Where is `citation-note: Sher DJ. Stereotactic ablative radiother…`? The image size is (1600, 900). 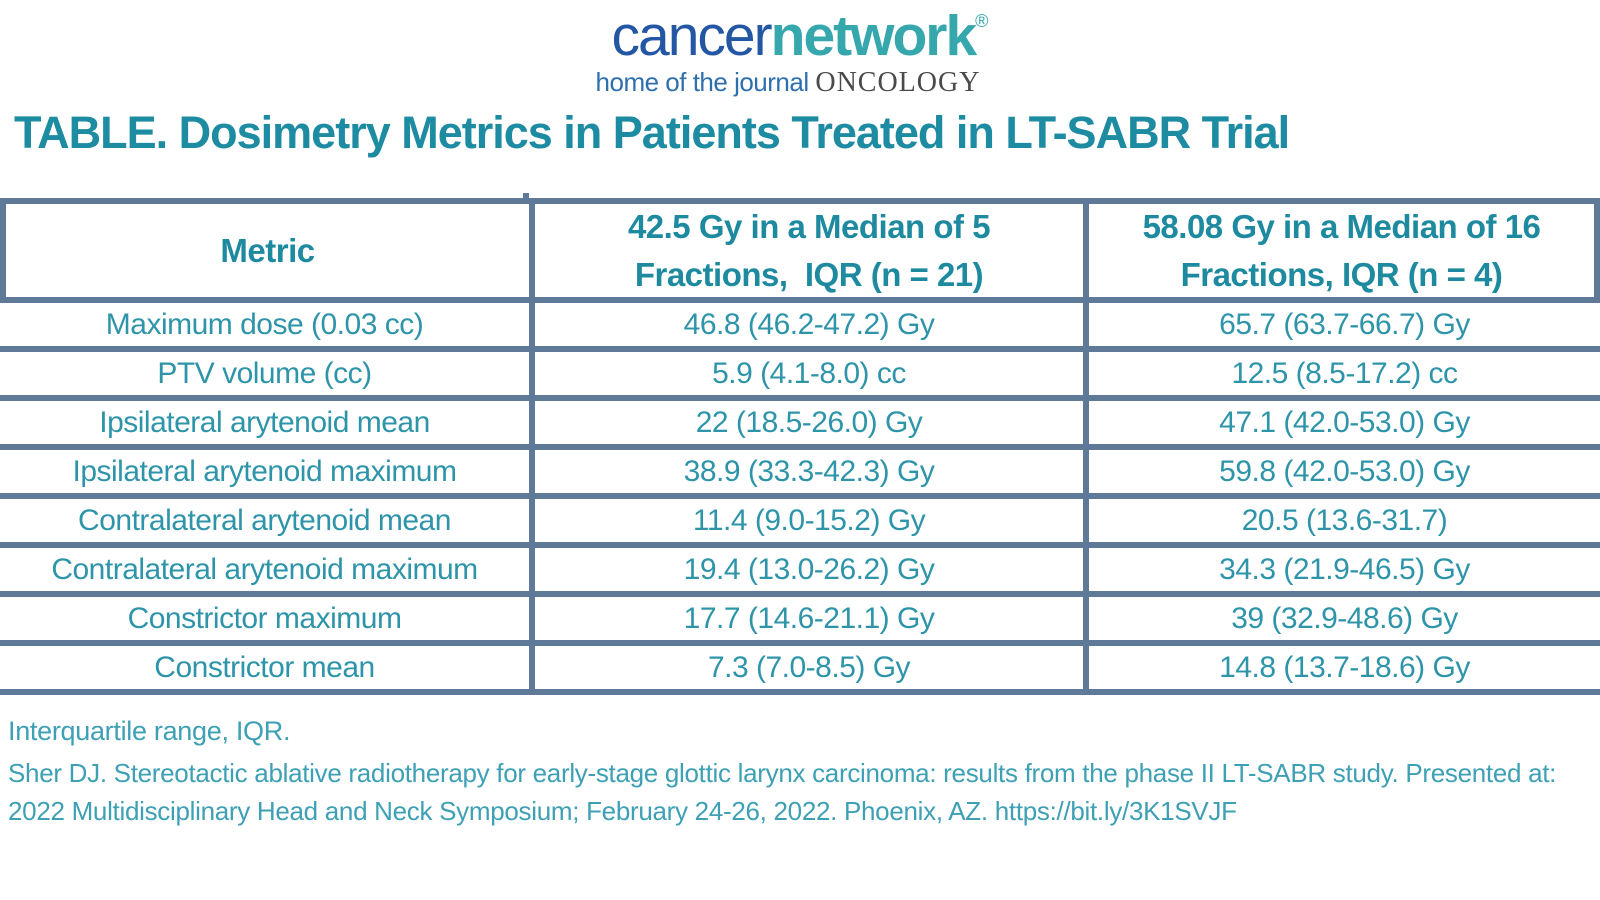
citation-note: Sher DJ. Stereotactic ablative radiother… is located at coordinates (803, 792).